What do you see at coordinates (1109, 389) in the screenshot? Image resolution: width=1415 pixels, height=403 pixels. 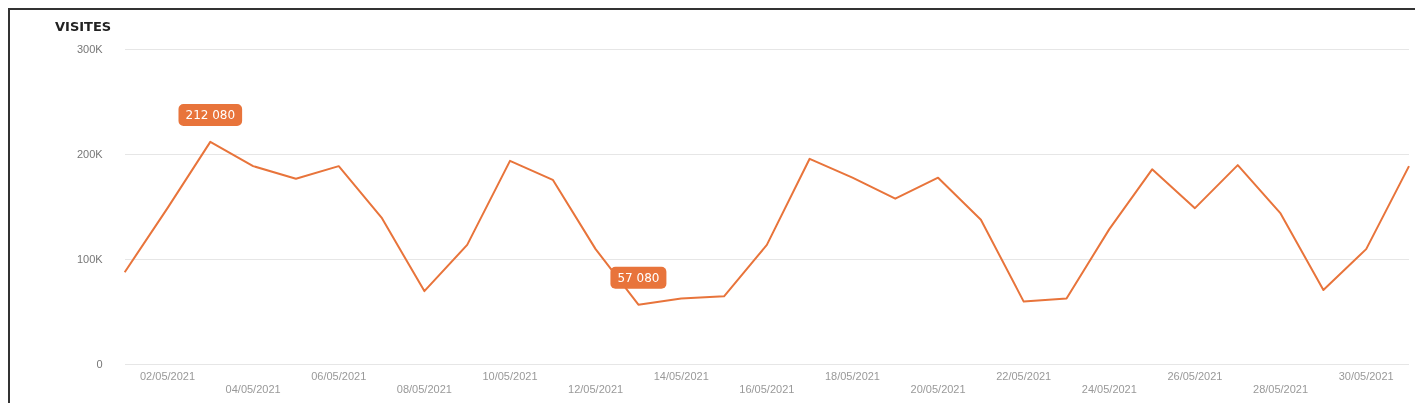 I see `x-tick-label: 24/05/2021` at bounding box center [1109, 389].